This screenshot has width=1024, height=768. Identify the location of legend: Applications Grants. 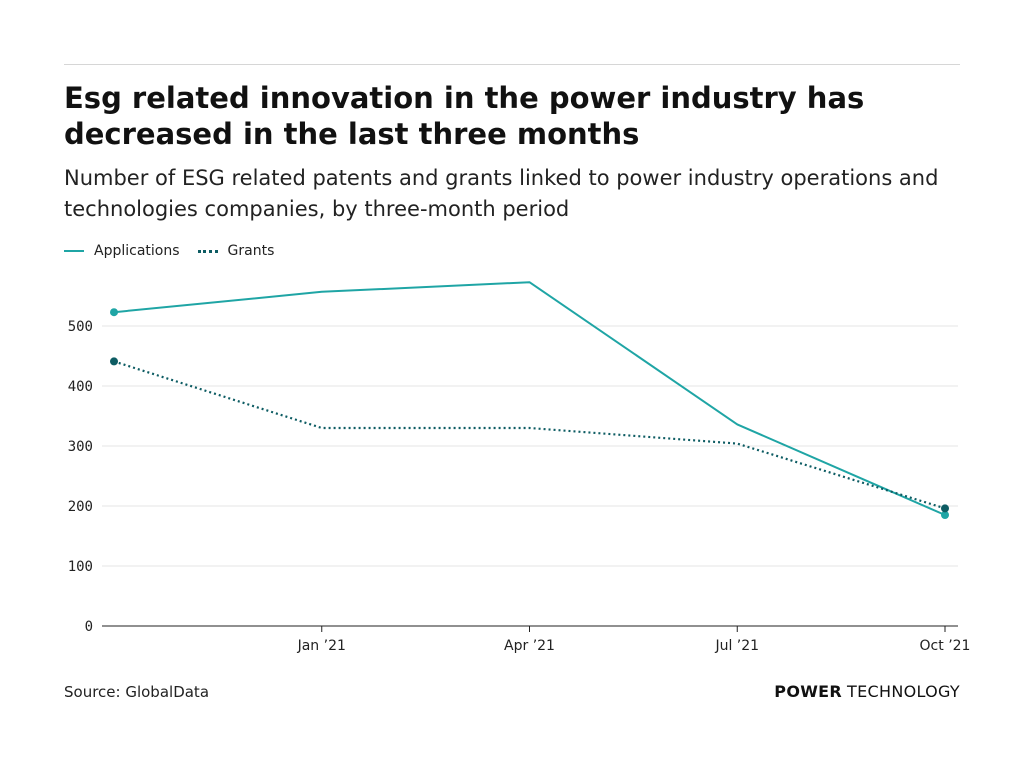
(178, 251).